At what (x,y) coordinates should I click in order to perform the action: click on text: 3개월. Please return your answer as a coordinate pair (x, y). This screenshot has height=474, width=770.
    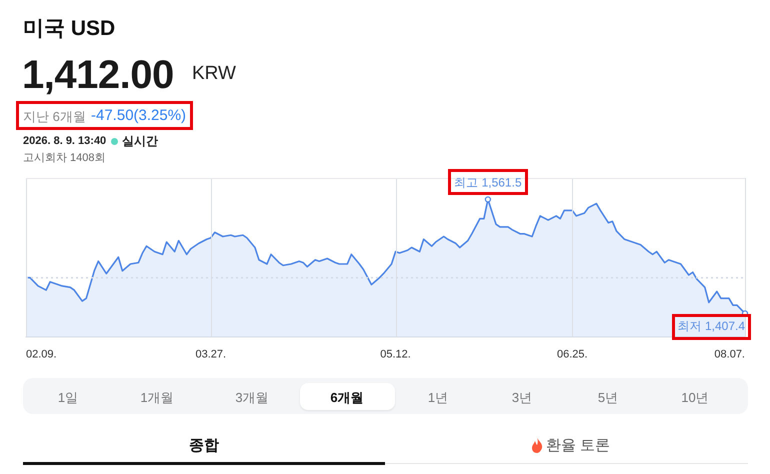
    Looking at the image, I should click on (252, 397).